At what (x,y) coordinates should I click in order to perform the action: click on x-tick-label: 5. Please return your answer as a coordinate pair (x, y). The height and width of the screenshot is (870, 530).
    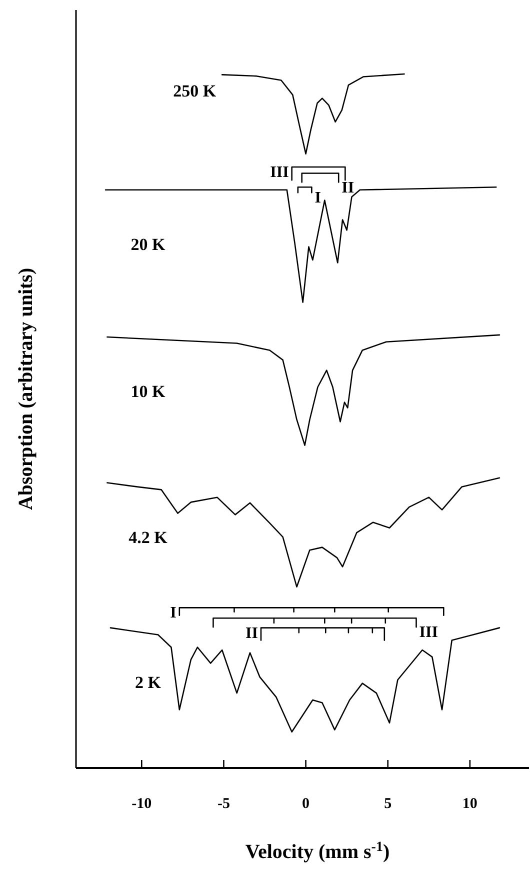
    Looking at the image, I should click on (388, 804).